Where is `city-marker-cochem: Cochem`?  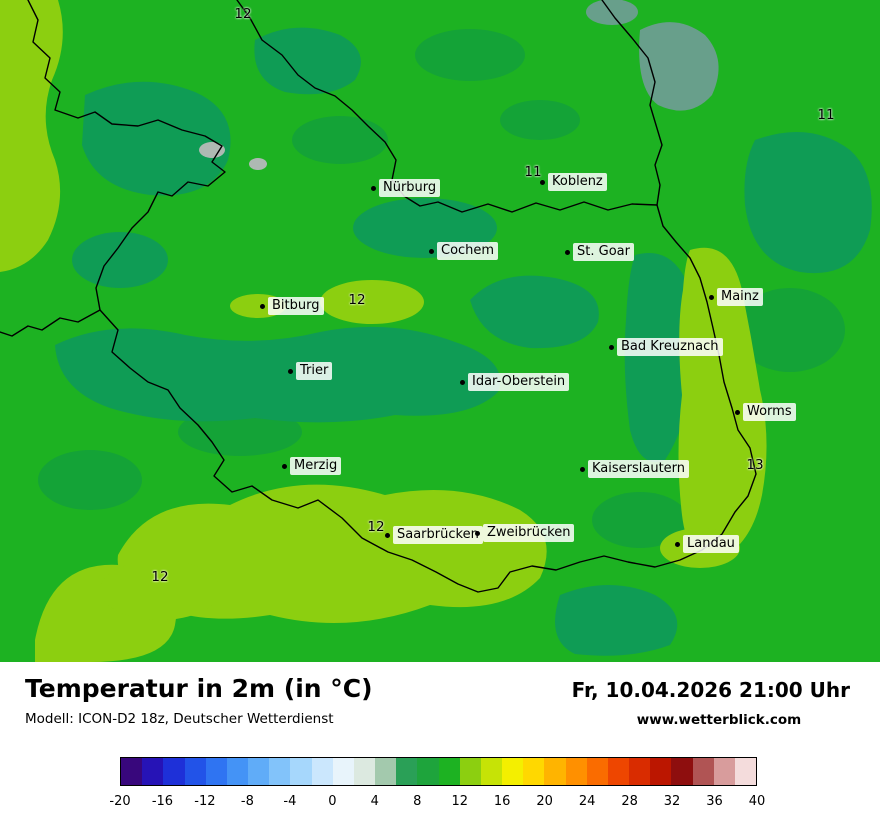
city-marker-cochem: Cochem is located at coordinates (464, 251).